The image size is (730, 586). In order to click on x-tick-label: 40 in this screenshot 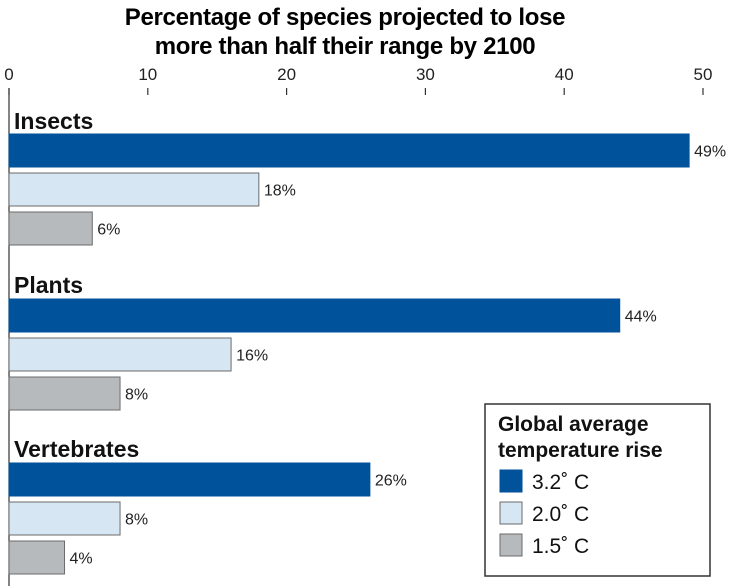, I will do `click(564, 74)`.